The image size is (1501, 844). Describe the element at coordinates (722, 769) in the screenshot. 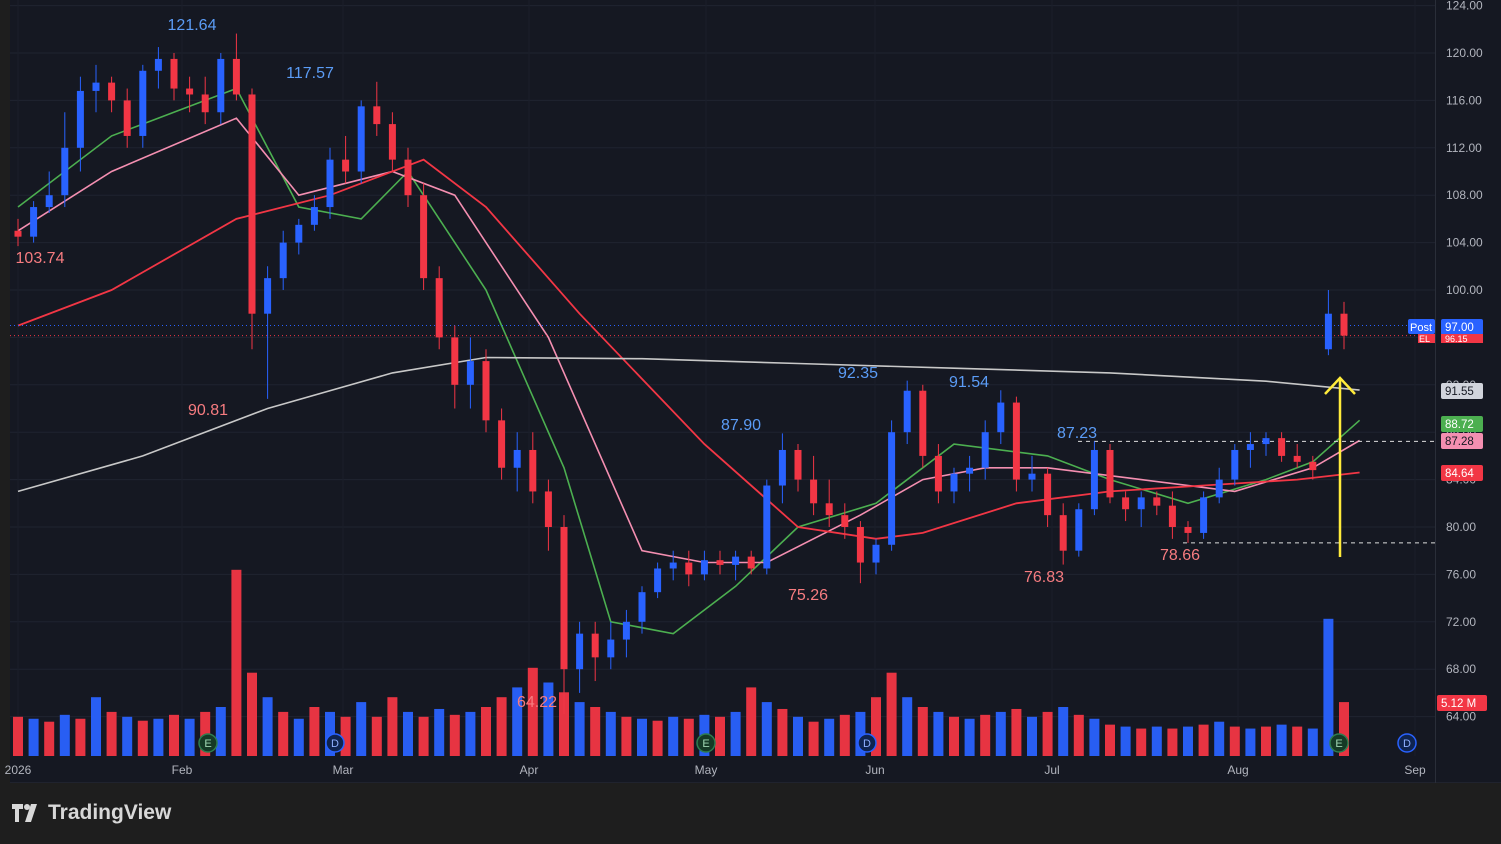

I see `time-axis` at that location.